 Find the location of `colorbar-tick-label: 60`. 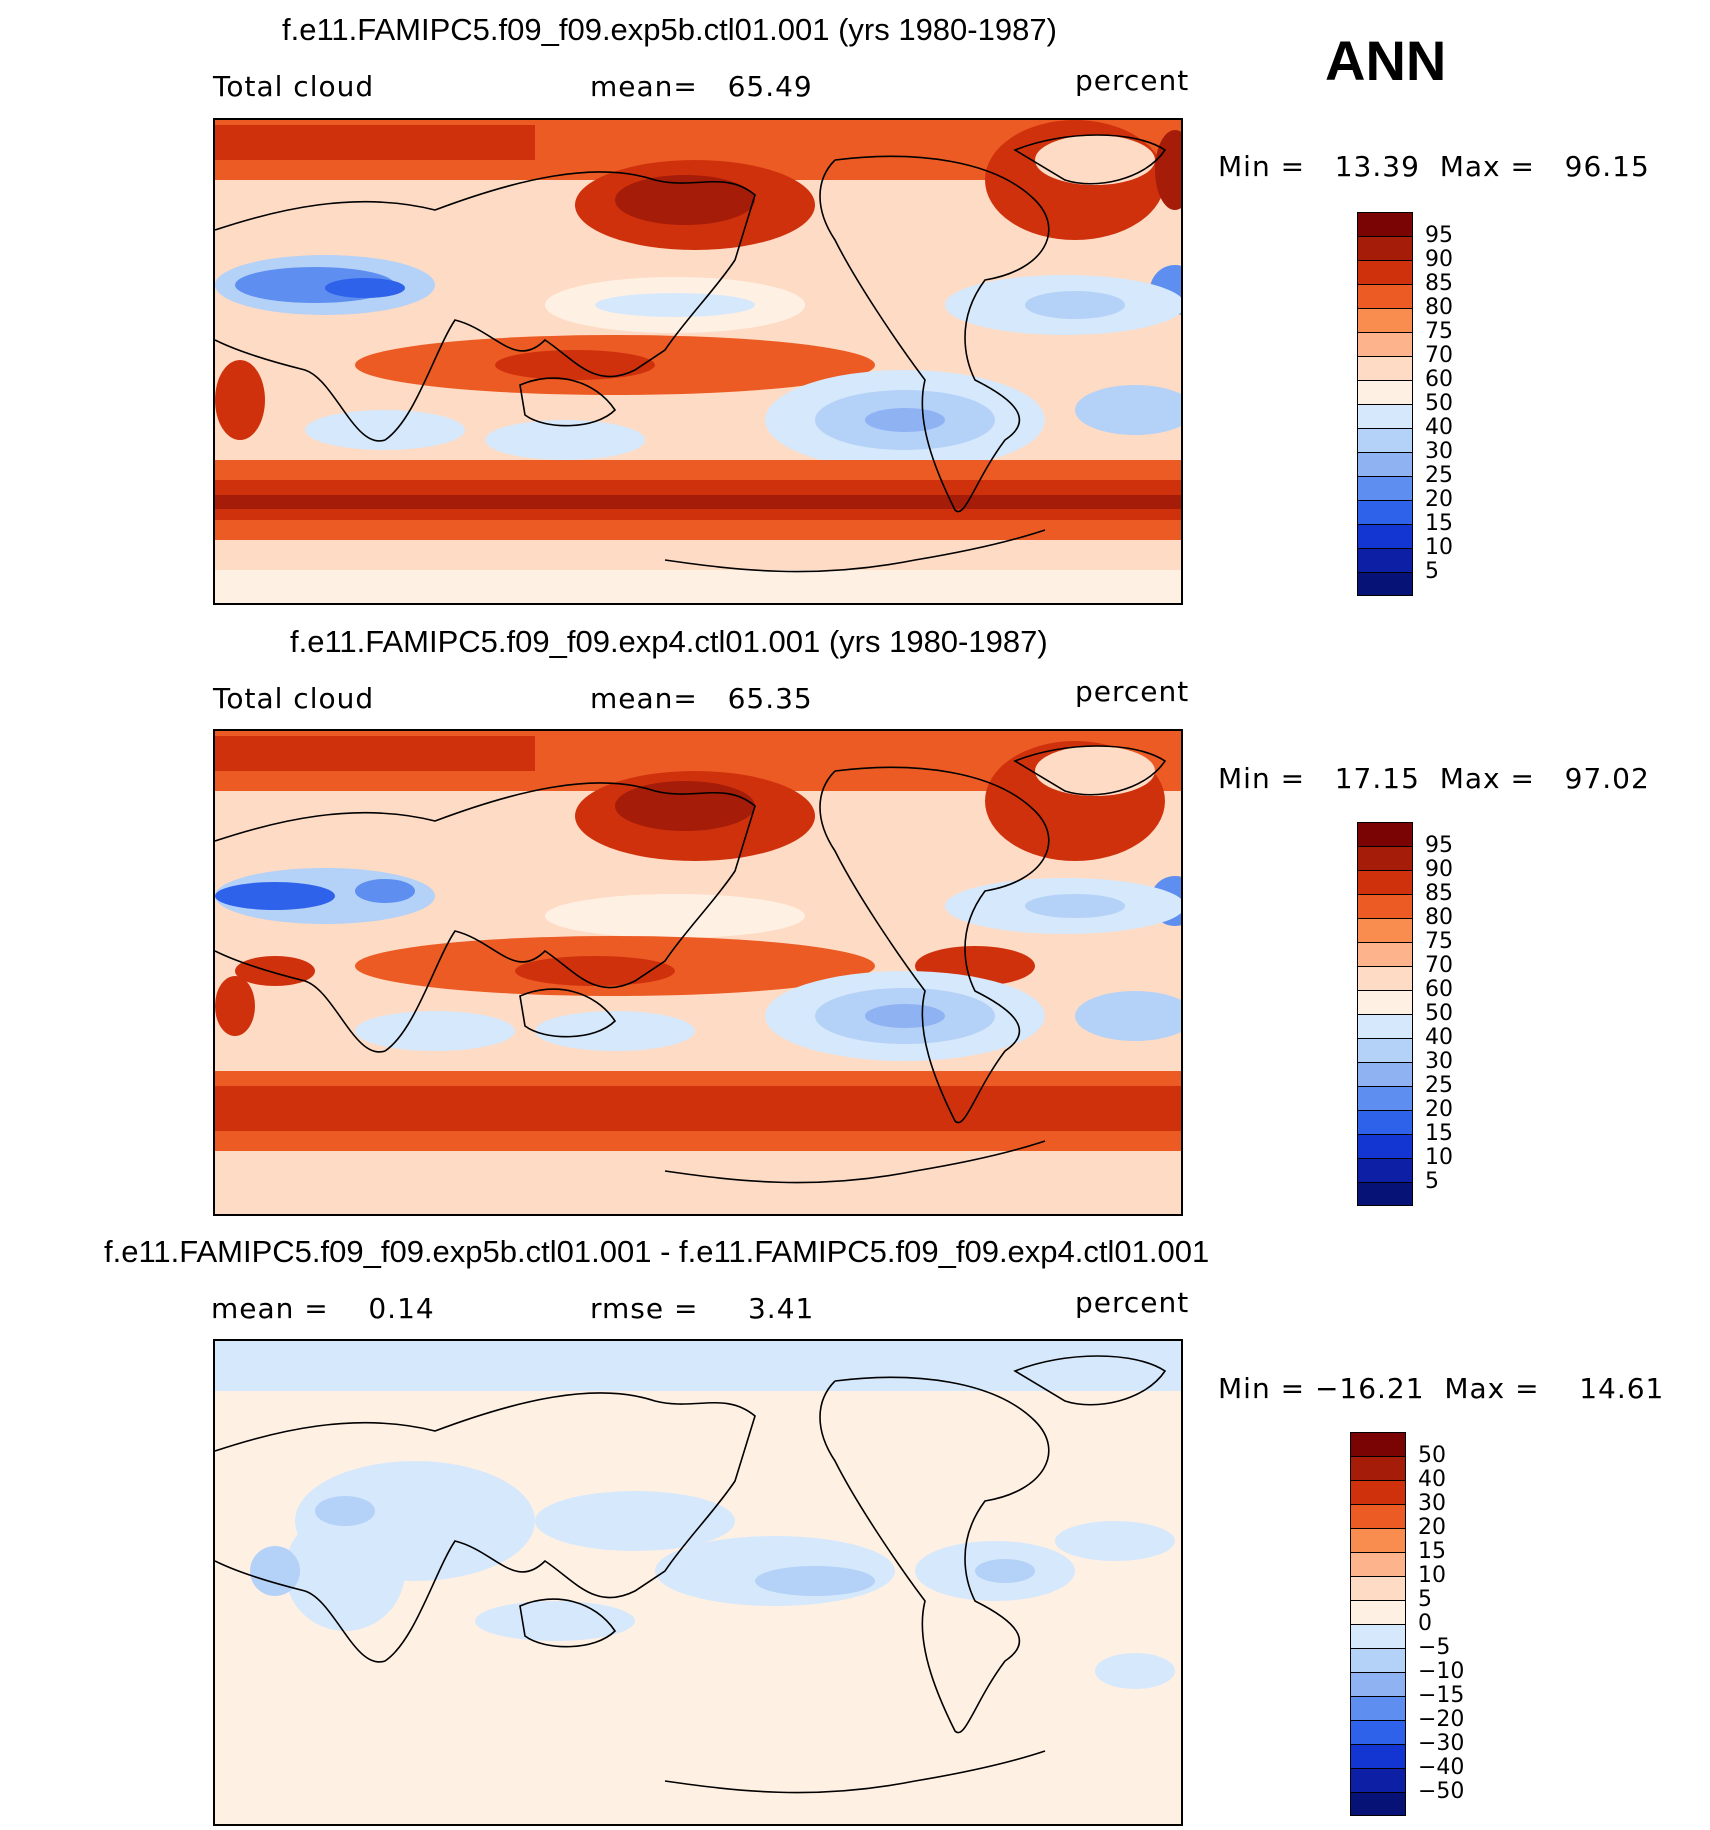

colorbar-tick-label: 60 is located at coordinates (1439, 989).